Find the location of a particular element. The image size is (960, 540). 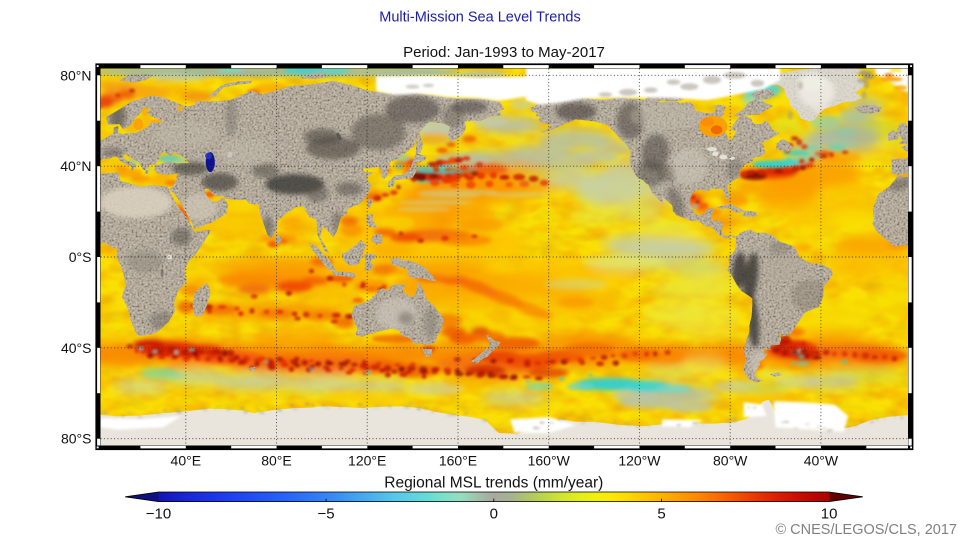

svg-text: 40°W is located at coordinates (821, 461).